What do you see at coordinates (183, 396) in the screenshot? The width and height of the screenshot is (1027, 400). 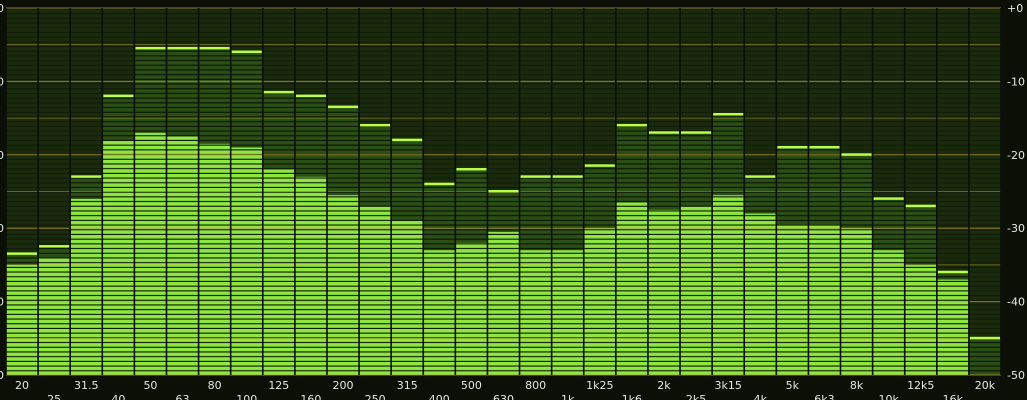 I see `x-tick-label: 63` at bounding box center [183, 396].